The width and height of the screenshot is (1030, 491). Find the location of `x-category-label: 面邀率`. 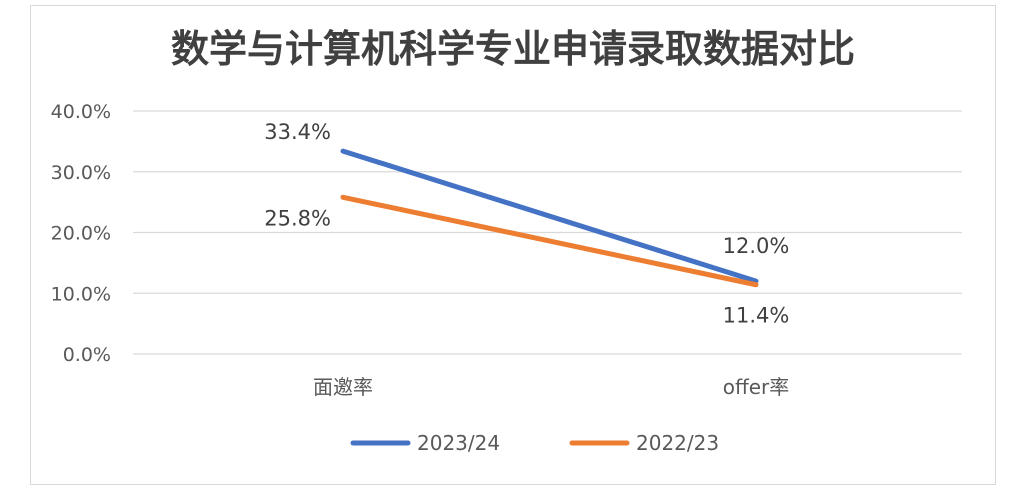

x-category-label: 面邀率 is located at coordinates (343, 387).